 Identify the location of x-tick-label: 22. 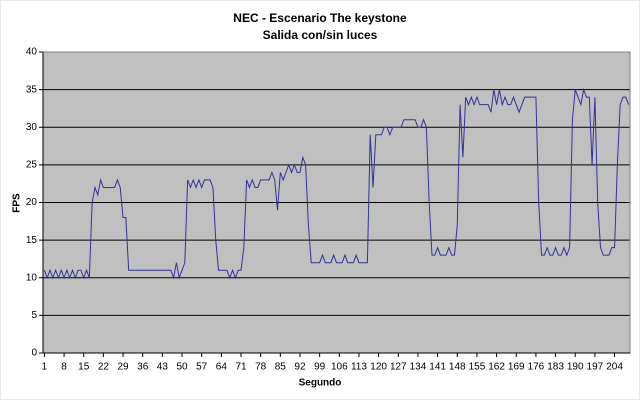
(104, 367).